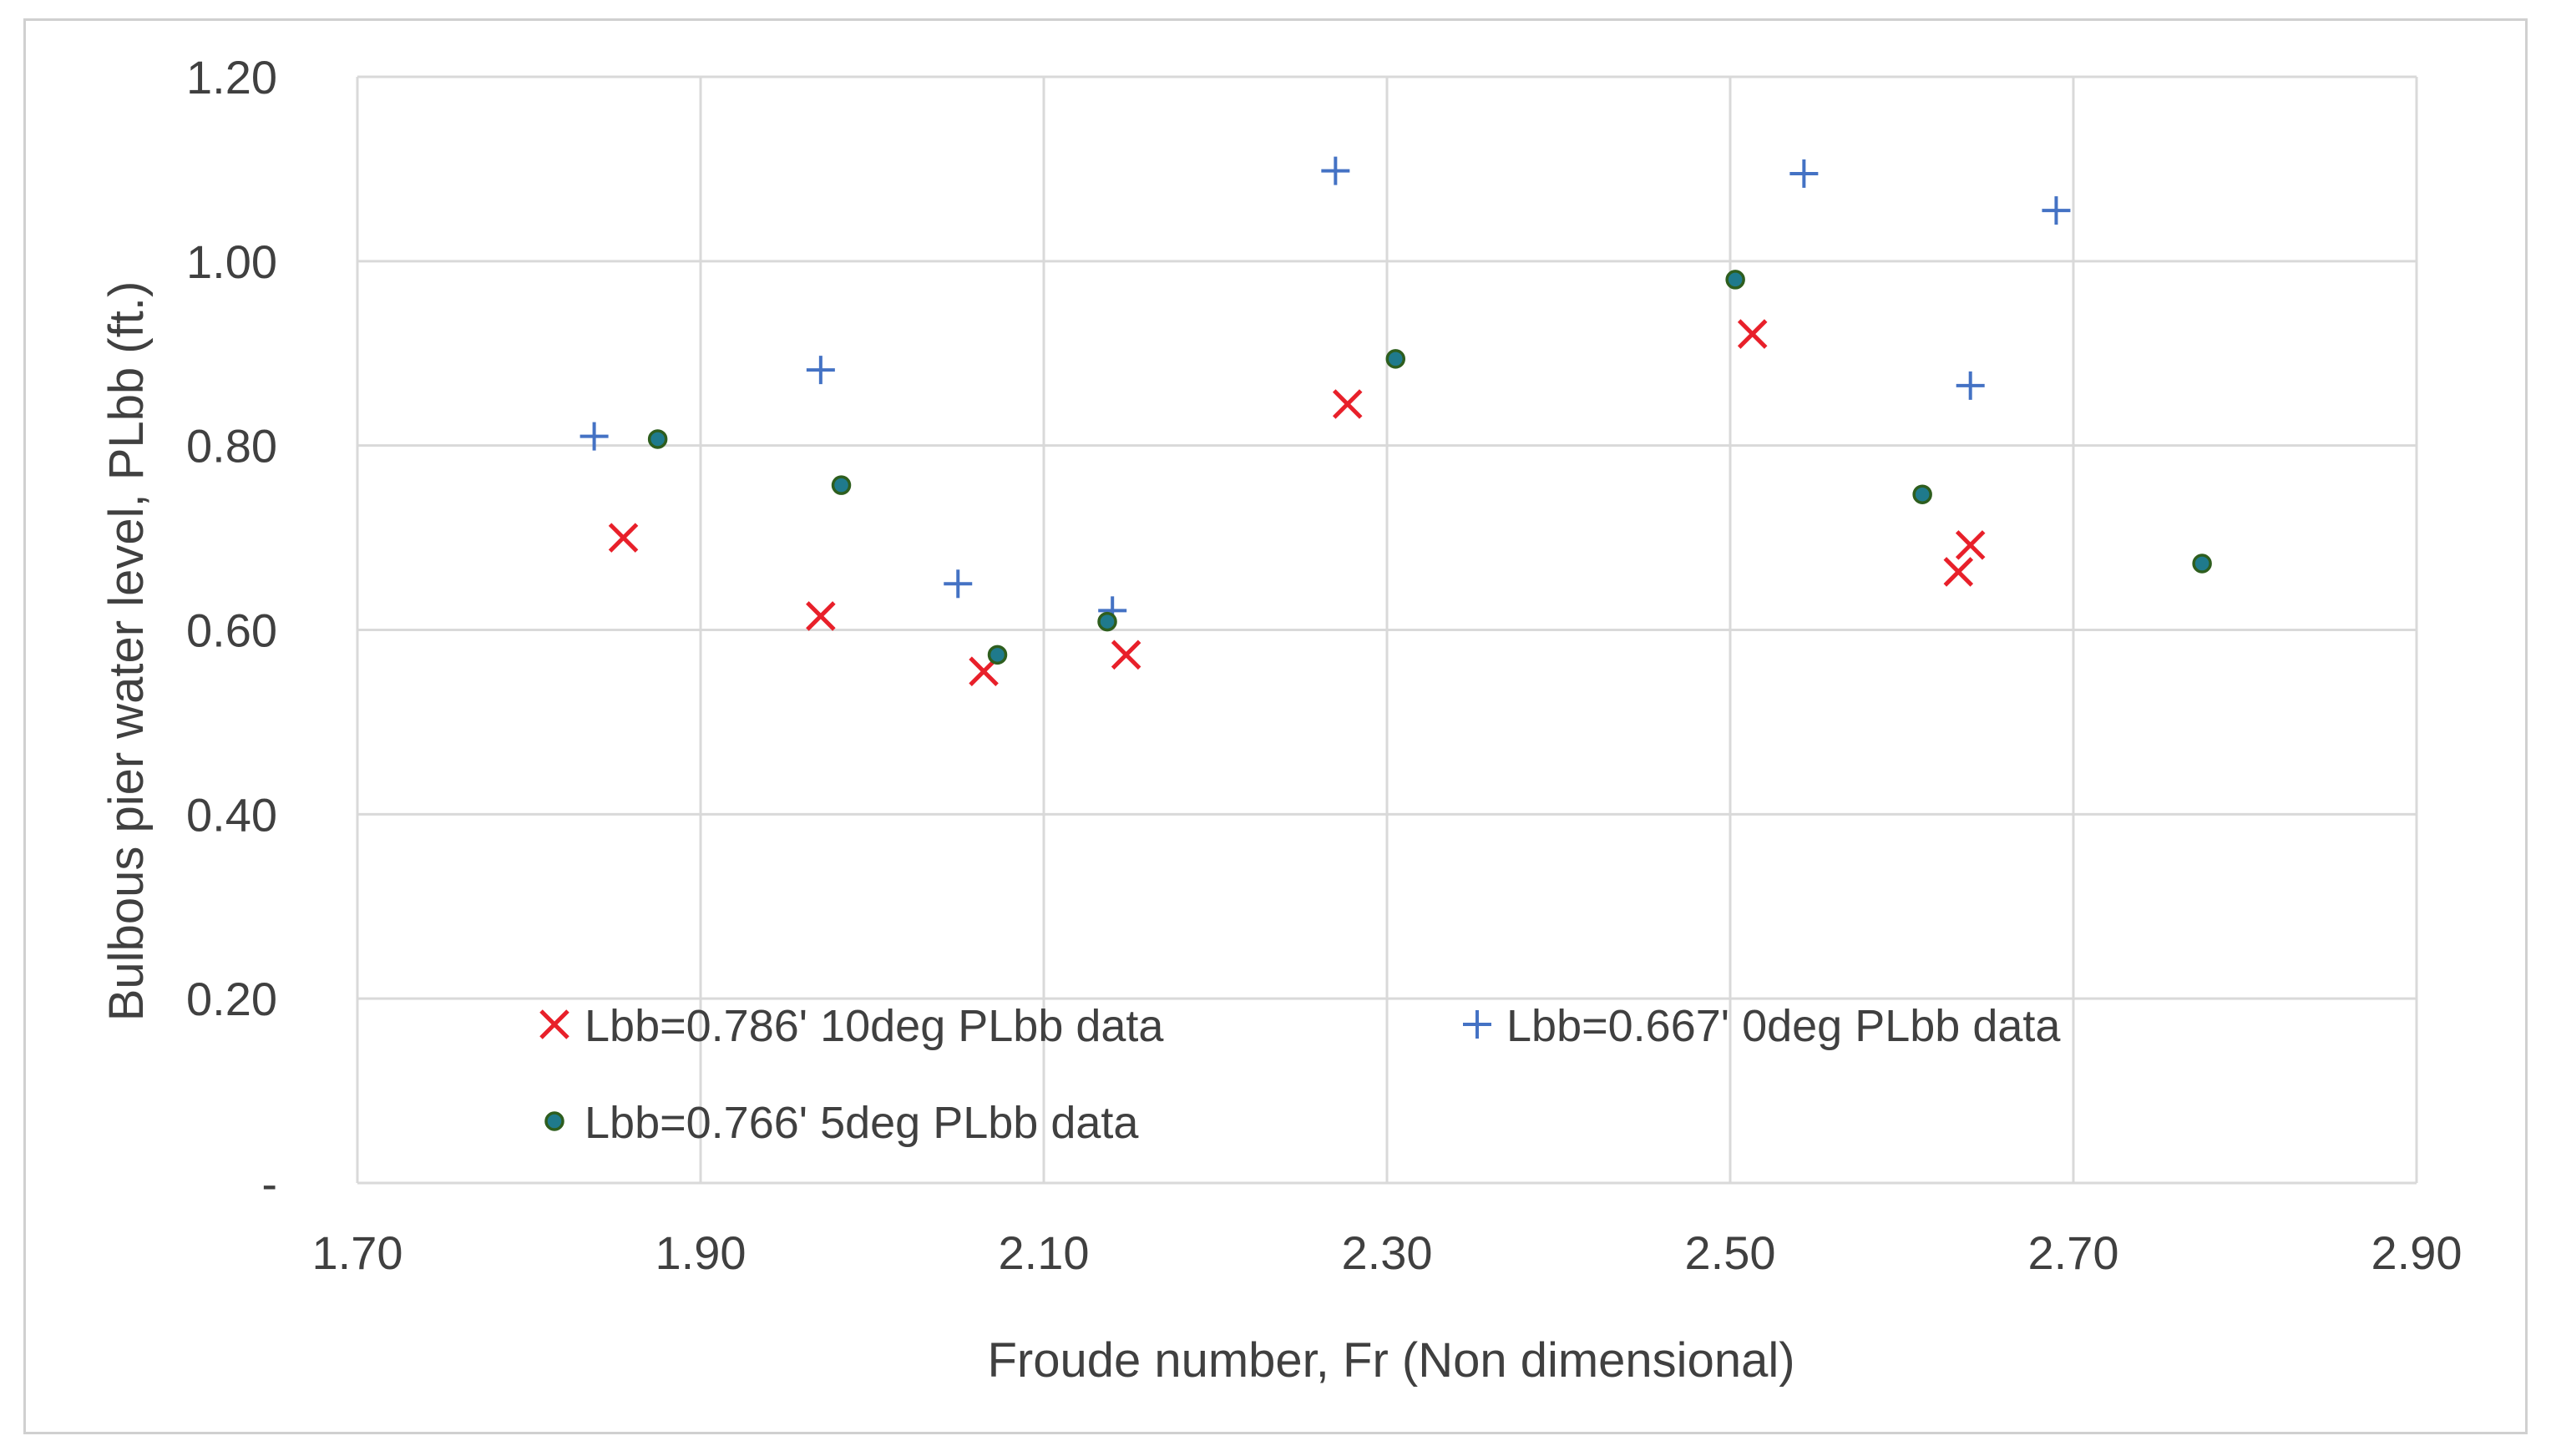 Image resolution: width=2551 pixels, height=1456 pixels. I want to click on legend-label: Lbb=0.766' 5deg PLbb data, so click(862, 1123).